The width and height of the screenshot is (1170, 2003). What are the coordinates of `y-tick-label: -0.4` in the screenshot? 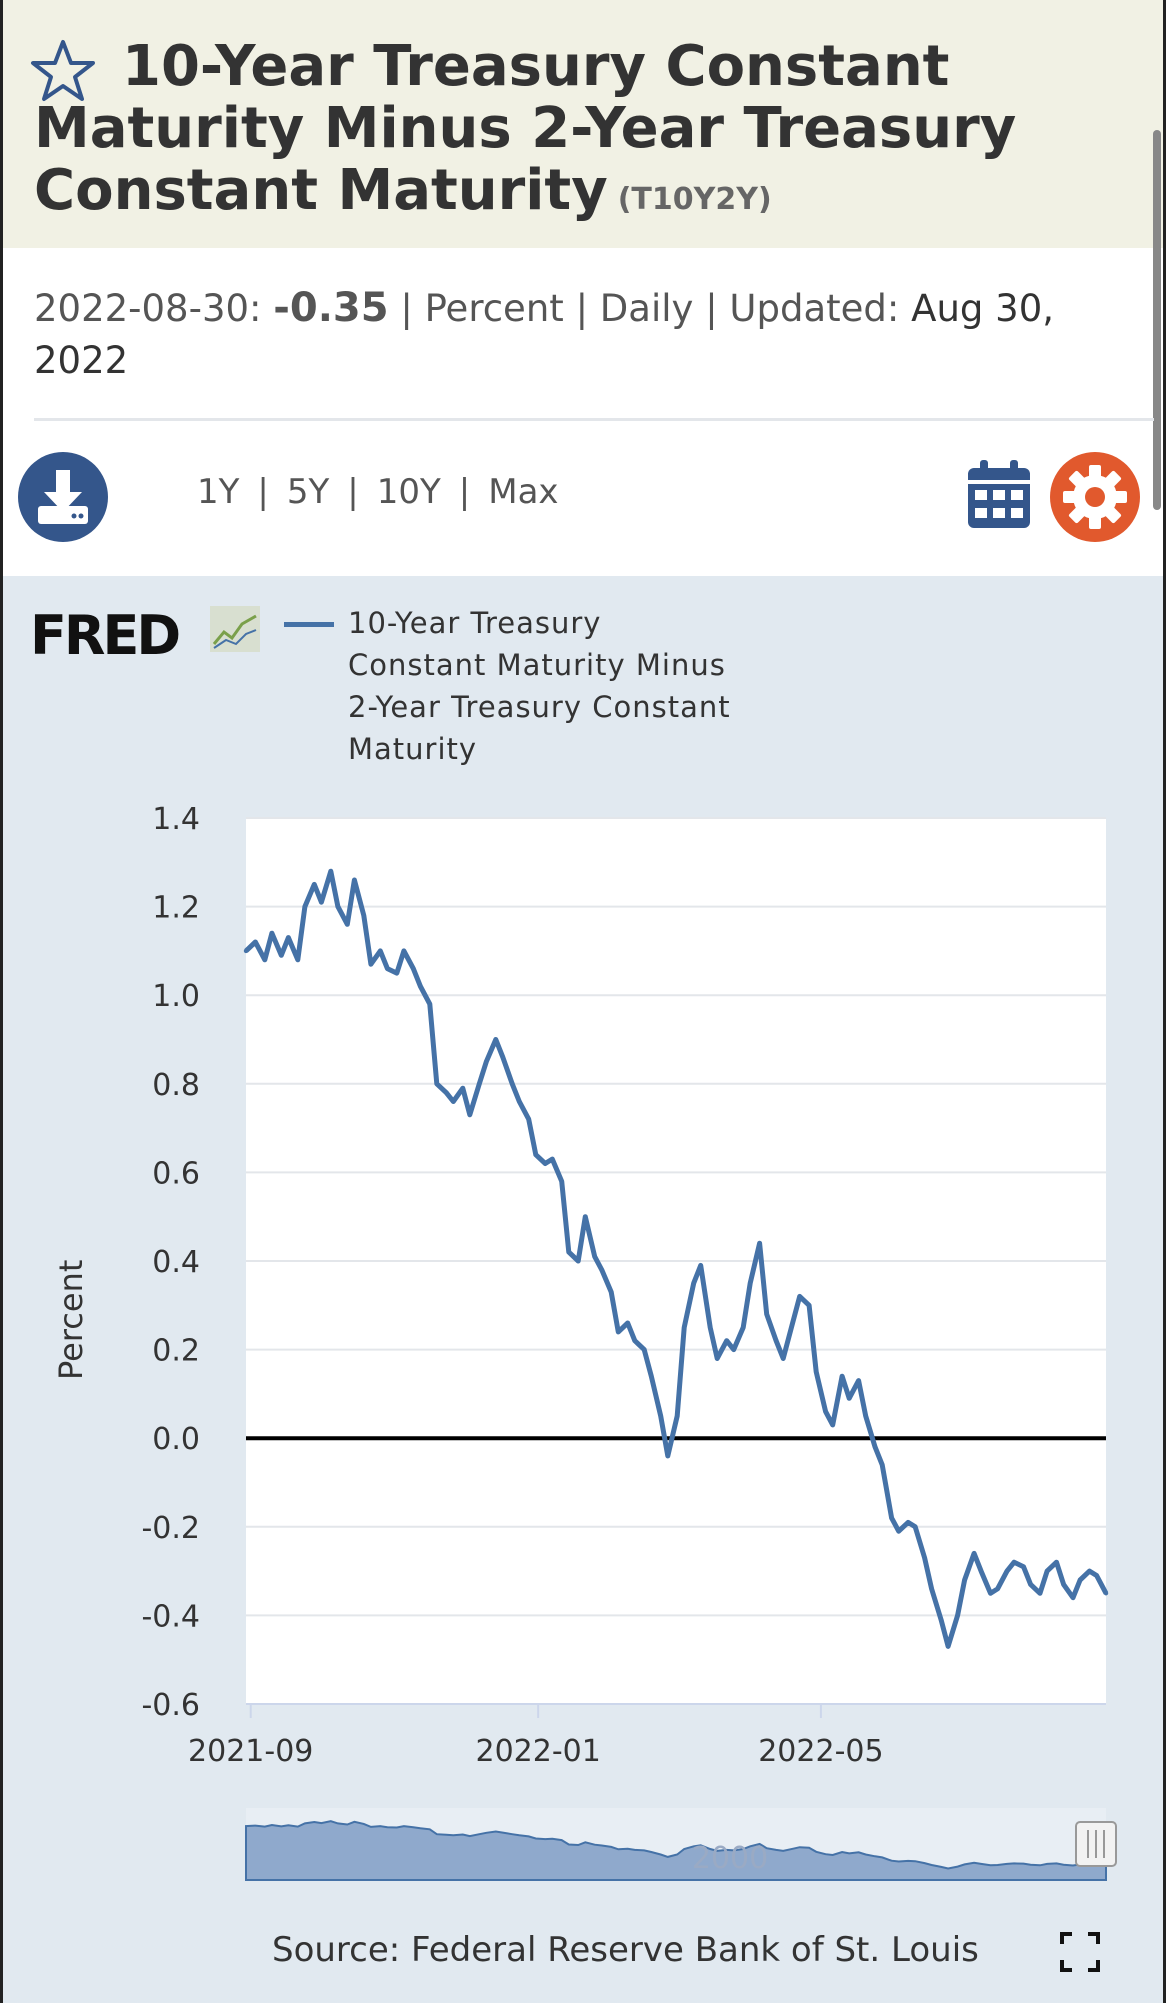 It's located at (170, 1616).